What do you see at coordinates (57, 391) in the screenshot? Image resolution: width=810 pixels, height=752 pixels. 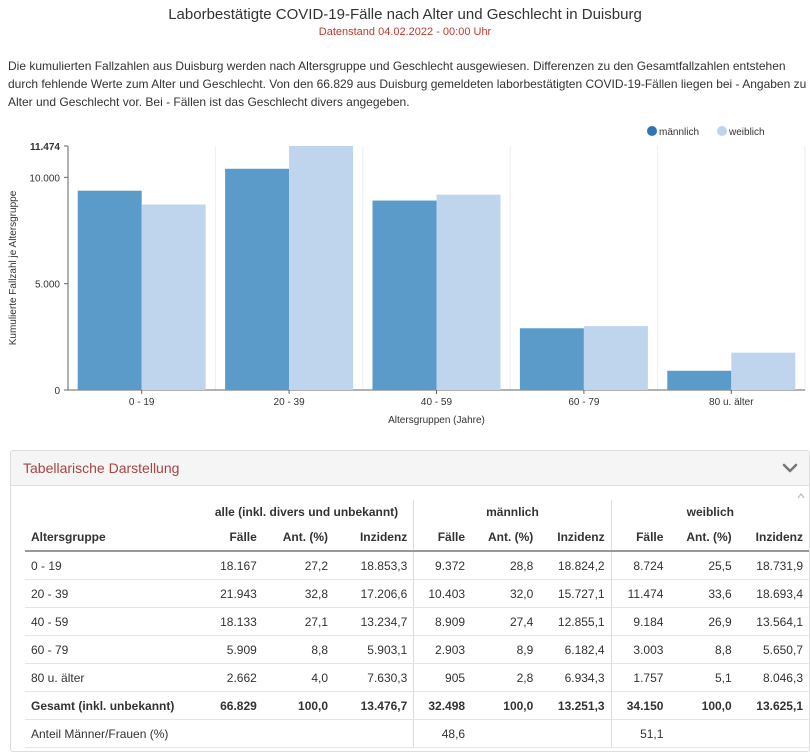 I see `y-tick-label: 0` at bounding box center [57, 391].